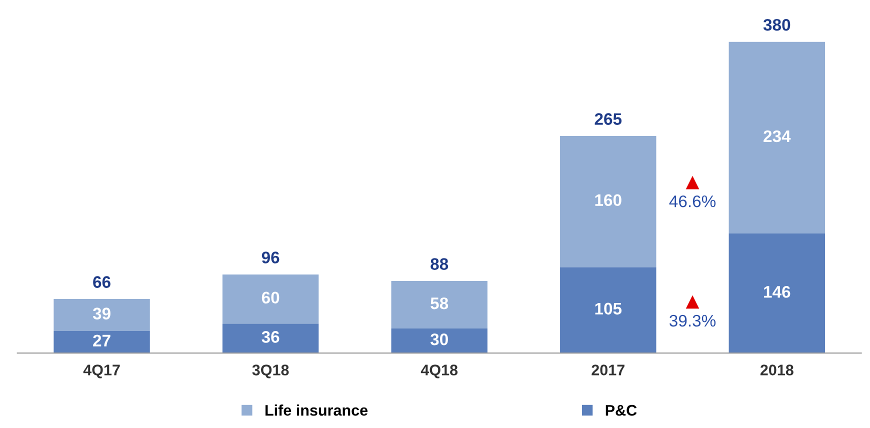  I want to click on data-label: 36, so click(271, 337).